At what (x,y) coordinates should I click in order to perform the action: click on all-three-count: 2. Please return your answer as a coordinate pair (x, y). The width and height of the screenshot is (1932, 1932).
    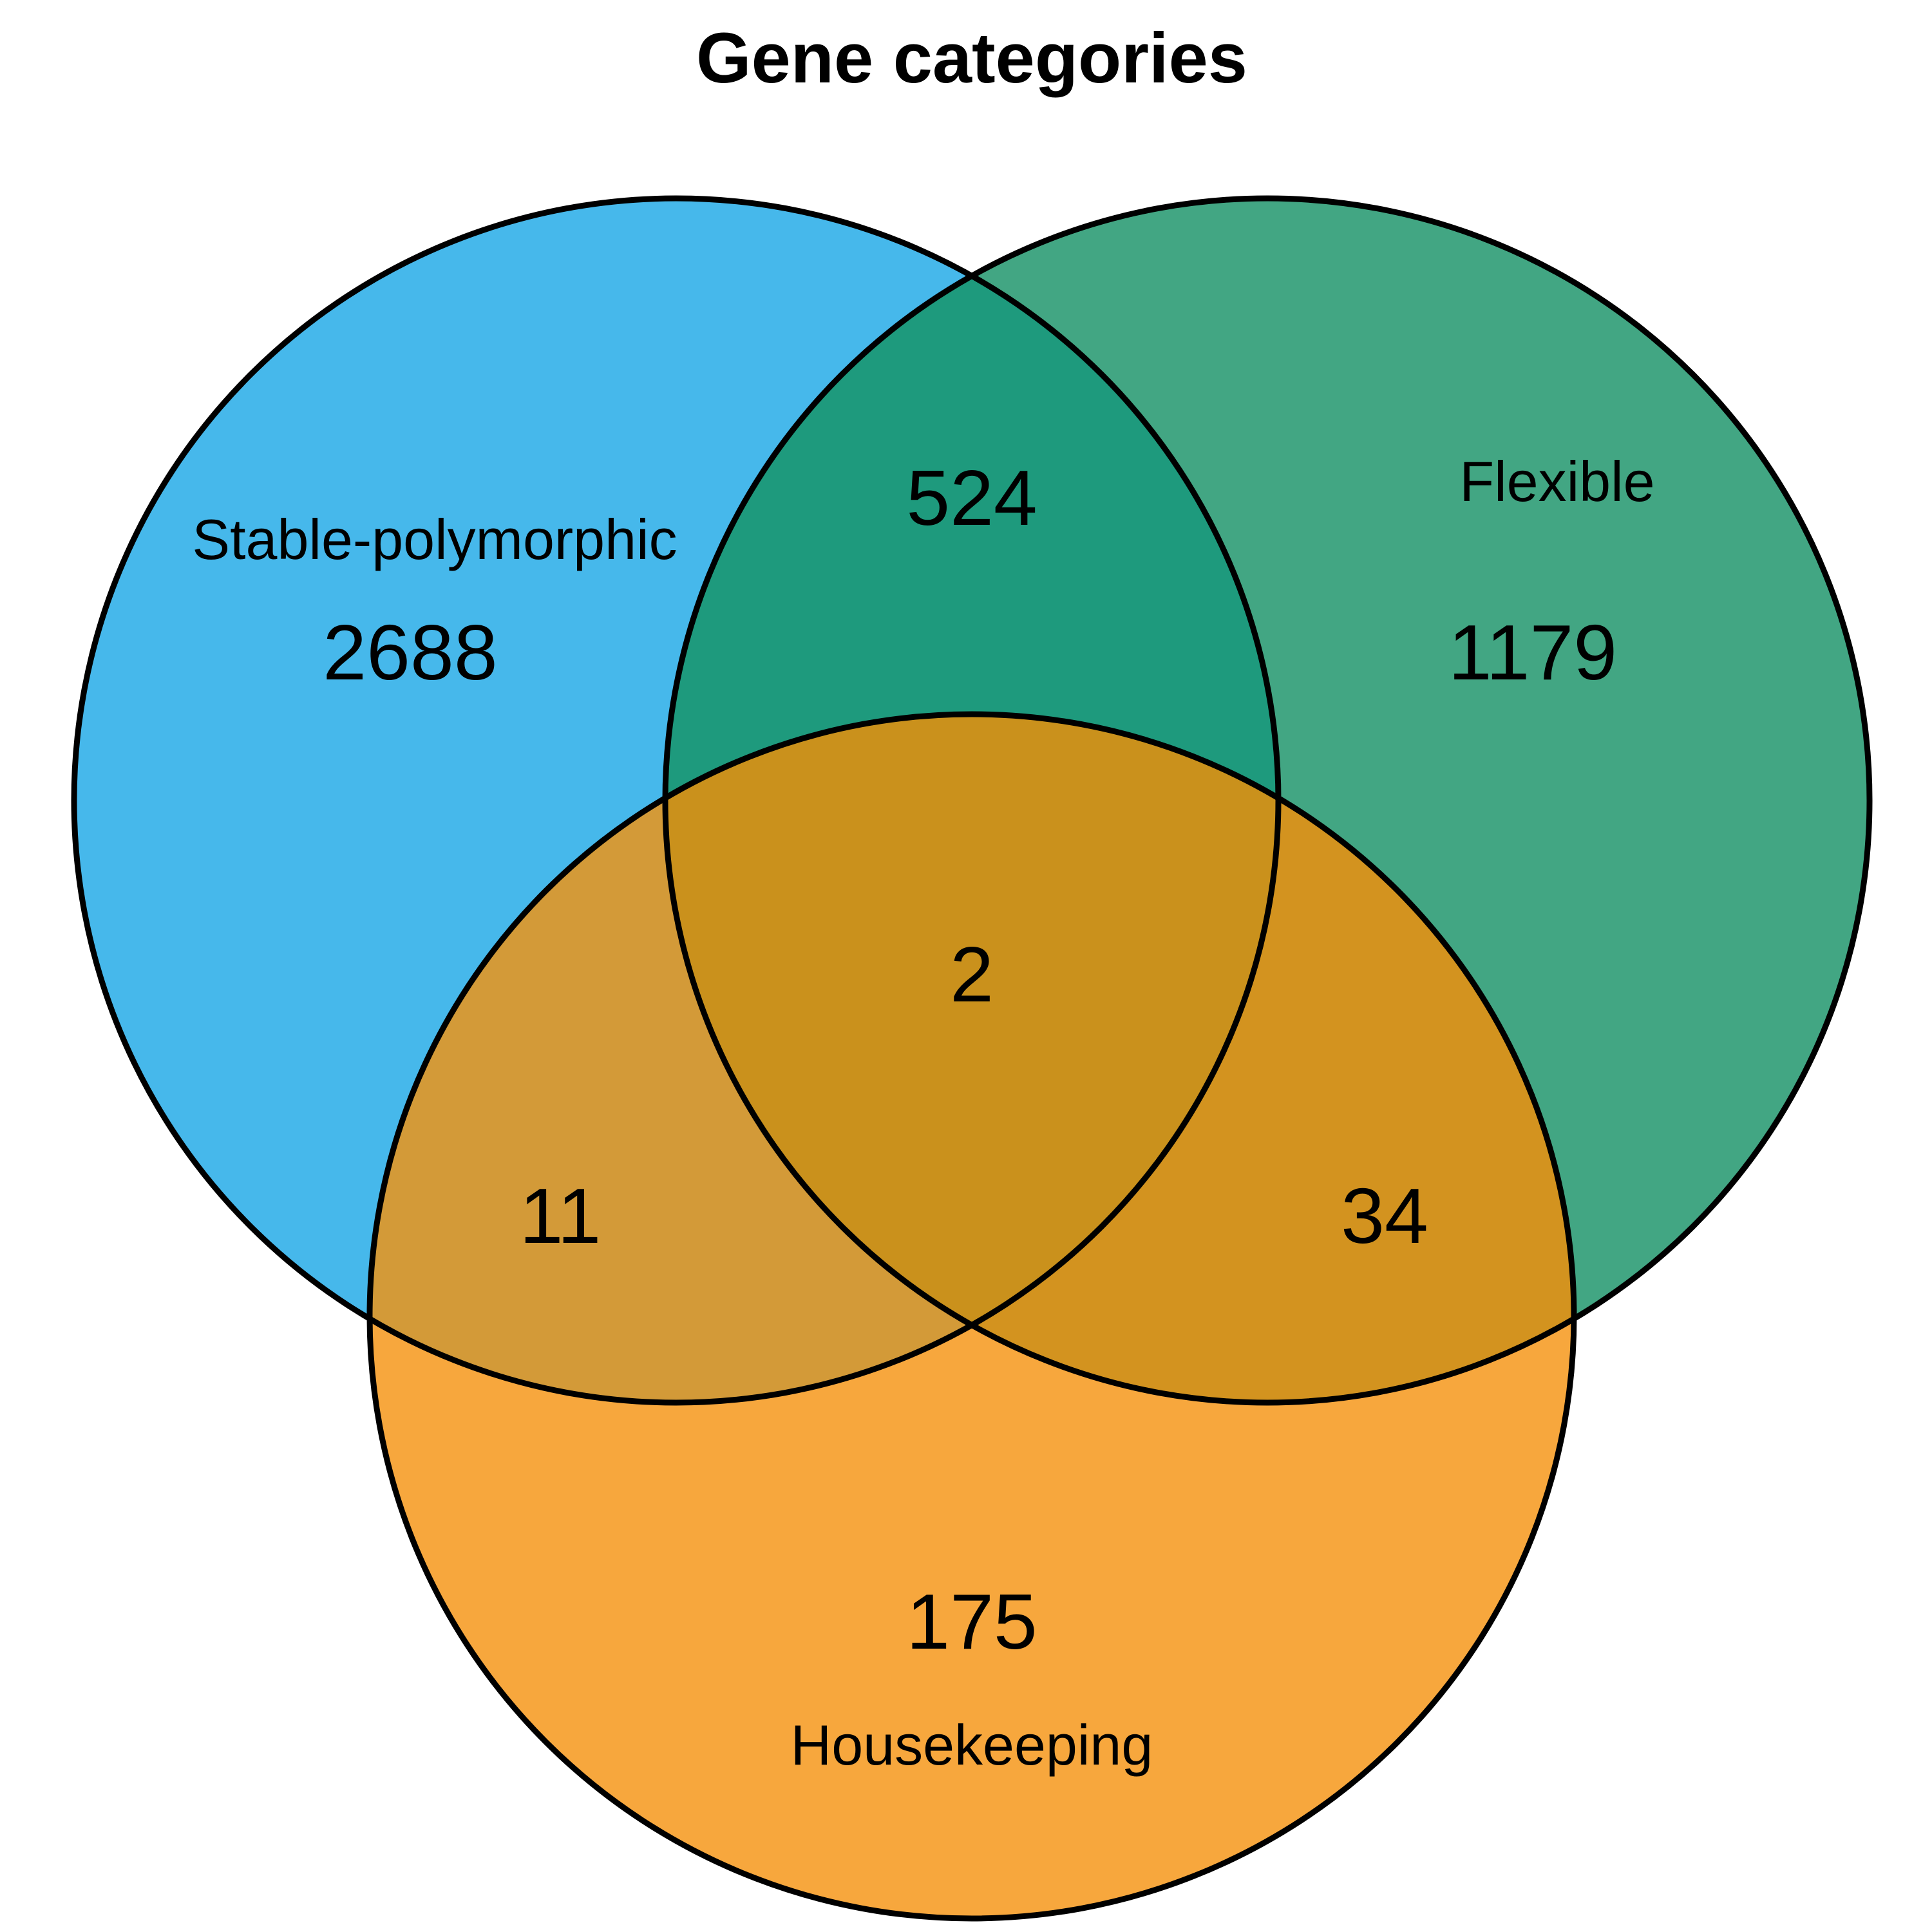
    Looking at the image, I should click on (972, 975).